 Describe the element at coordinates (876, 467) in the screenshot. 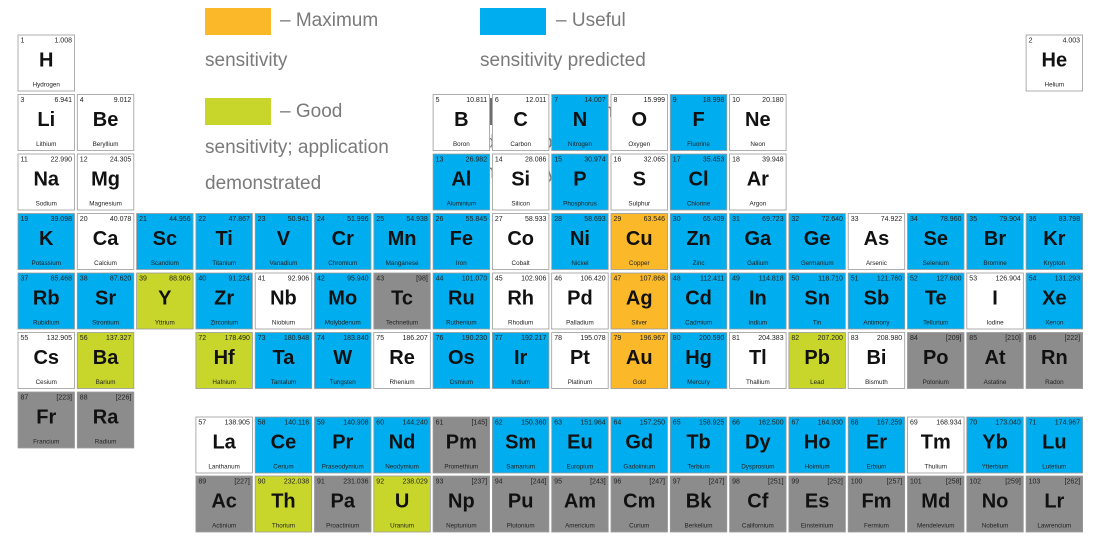

I see `element-name: Erbium` at that location.